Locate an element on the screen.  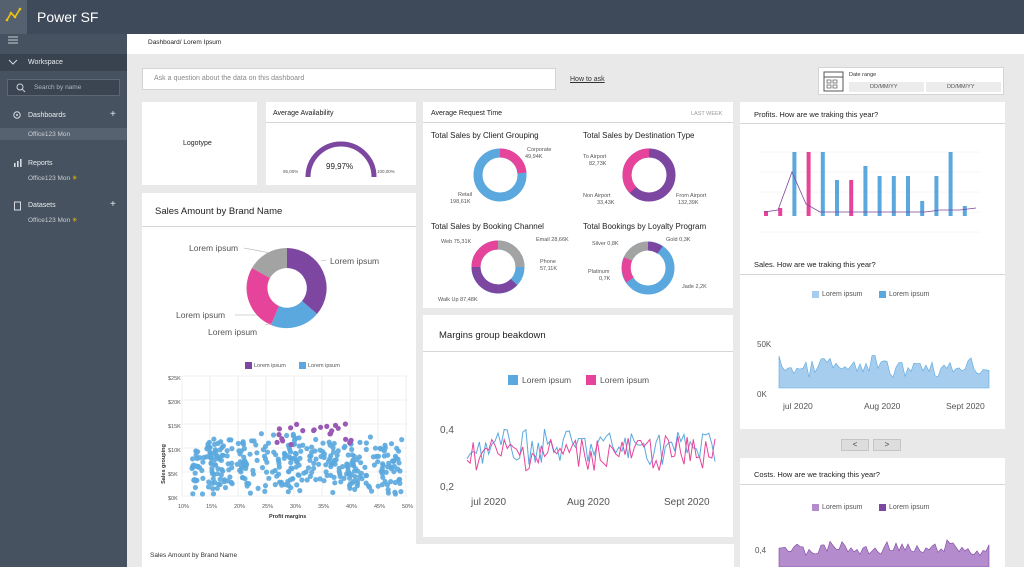
date-from-field: DD/MM/YY is located at coordinates (886, 87).